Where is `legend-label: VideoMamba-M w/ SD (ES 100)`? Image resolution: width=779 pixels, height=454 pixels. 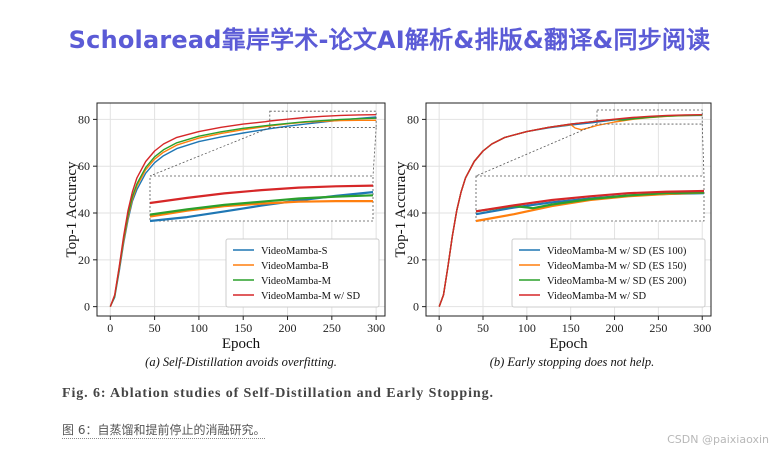
legend-label: VideoMamba-M w/ SD (ES 100) is located at coordinates (617, 251).